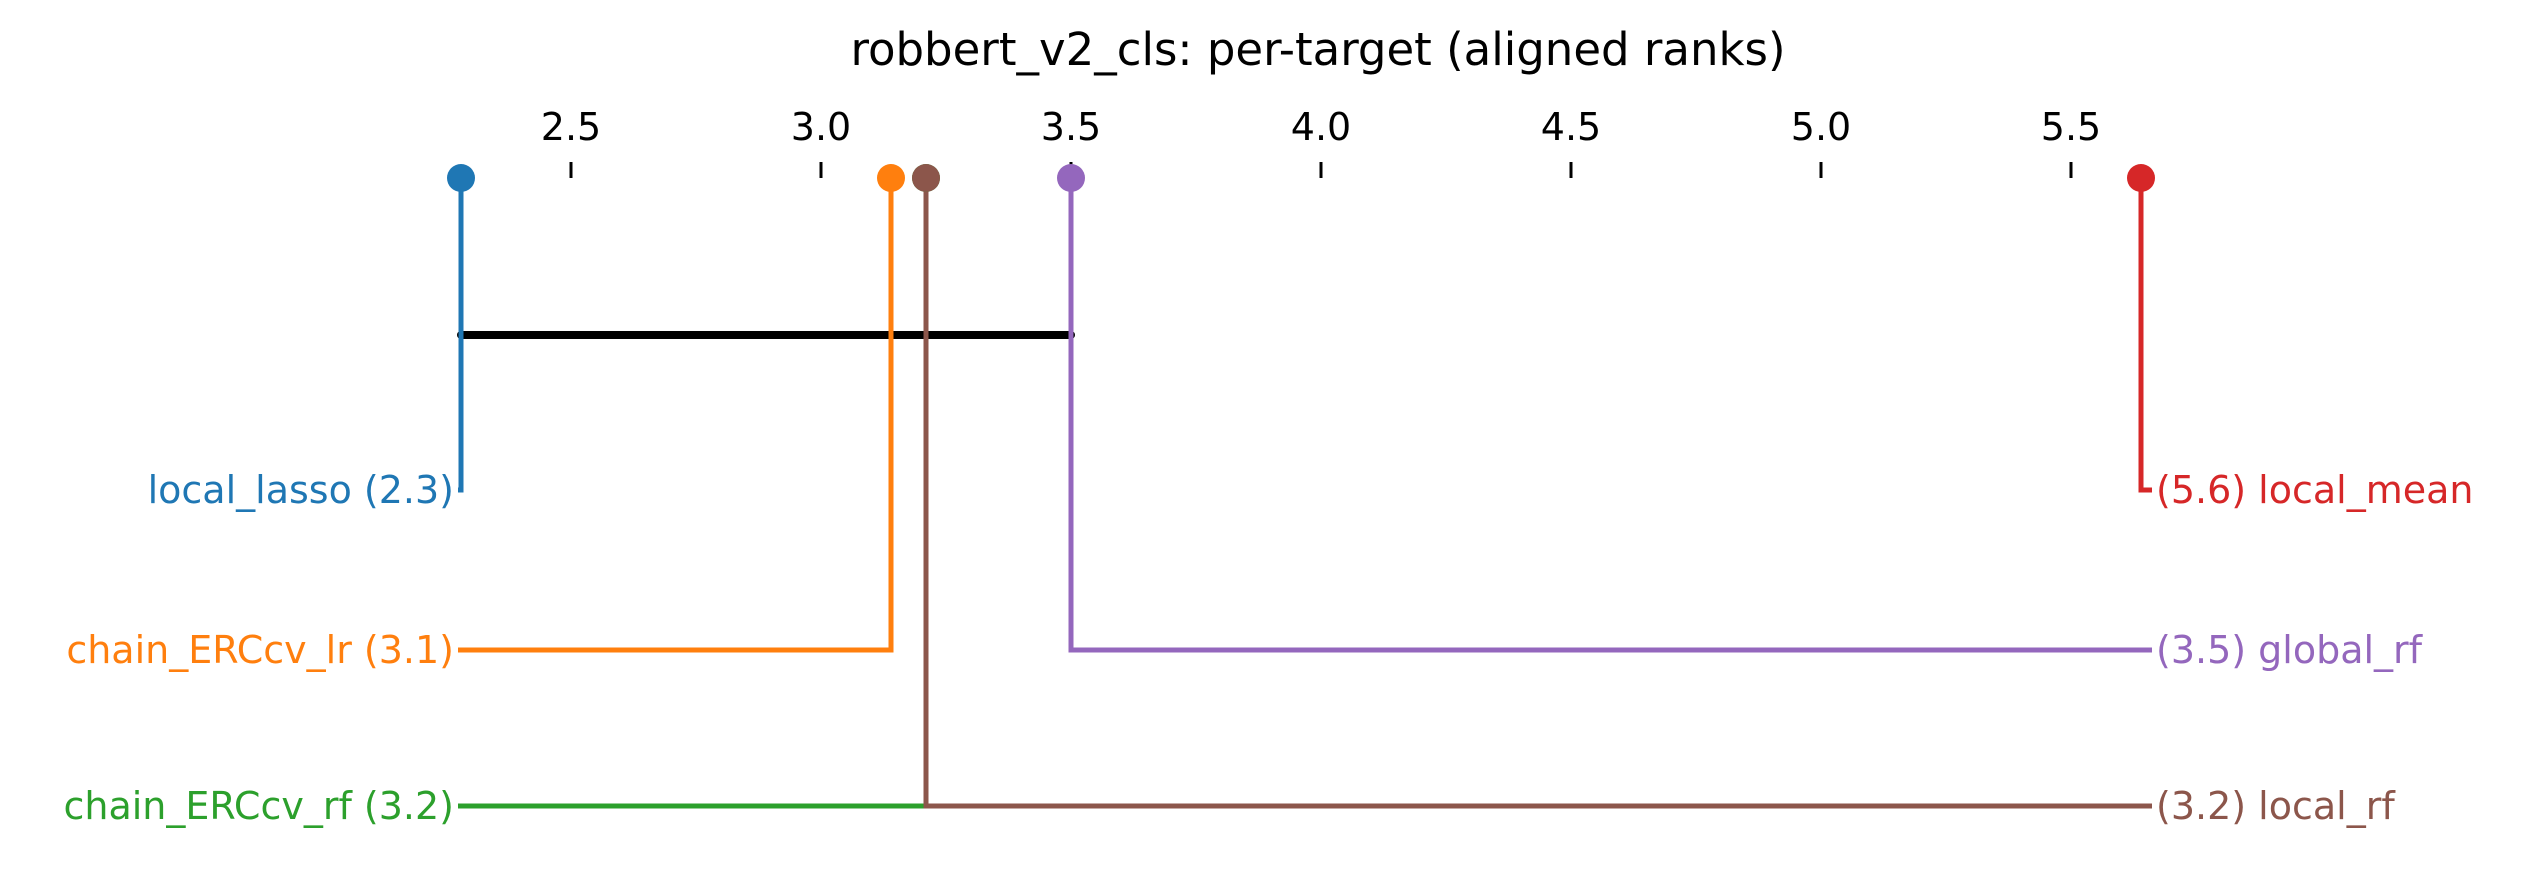 The height and width of the screenshot is (870, 2526). Describe the element at coordinates (2276, 806) in the screenshot. I see `method-label-local-rf: (3.2) local_rf` at that location.